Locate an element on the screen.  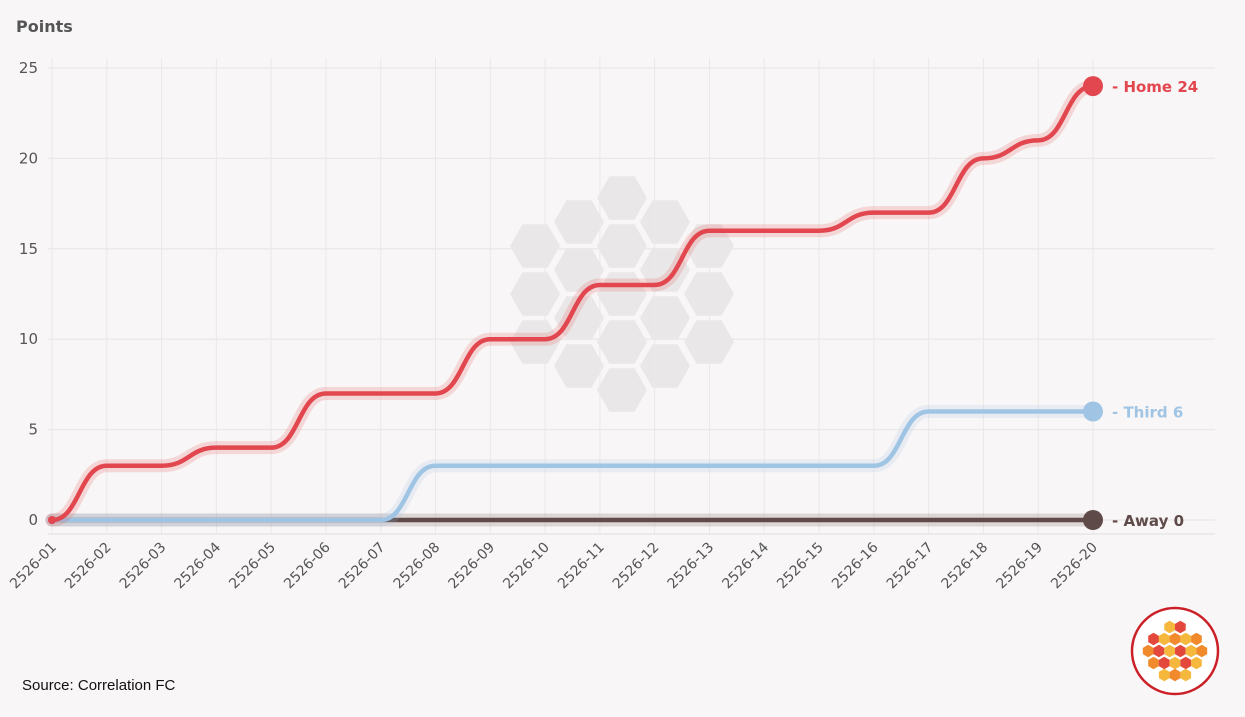
y-axis-label: Points is located at coordinates (44, 26).